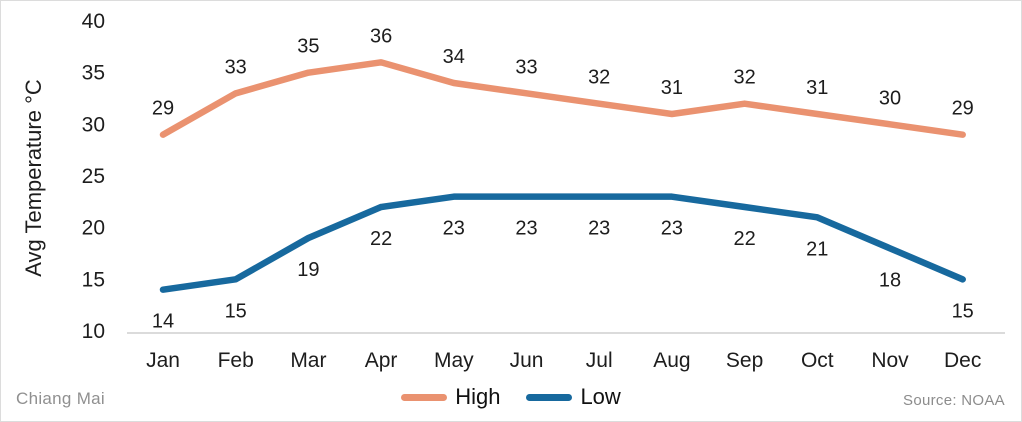 The height and width of the screenshot is (422, 1022). Describe the element at coordinates (308, 360) in the screenshot. I see `x-tick-label: Mar` at that location.